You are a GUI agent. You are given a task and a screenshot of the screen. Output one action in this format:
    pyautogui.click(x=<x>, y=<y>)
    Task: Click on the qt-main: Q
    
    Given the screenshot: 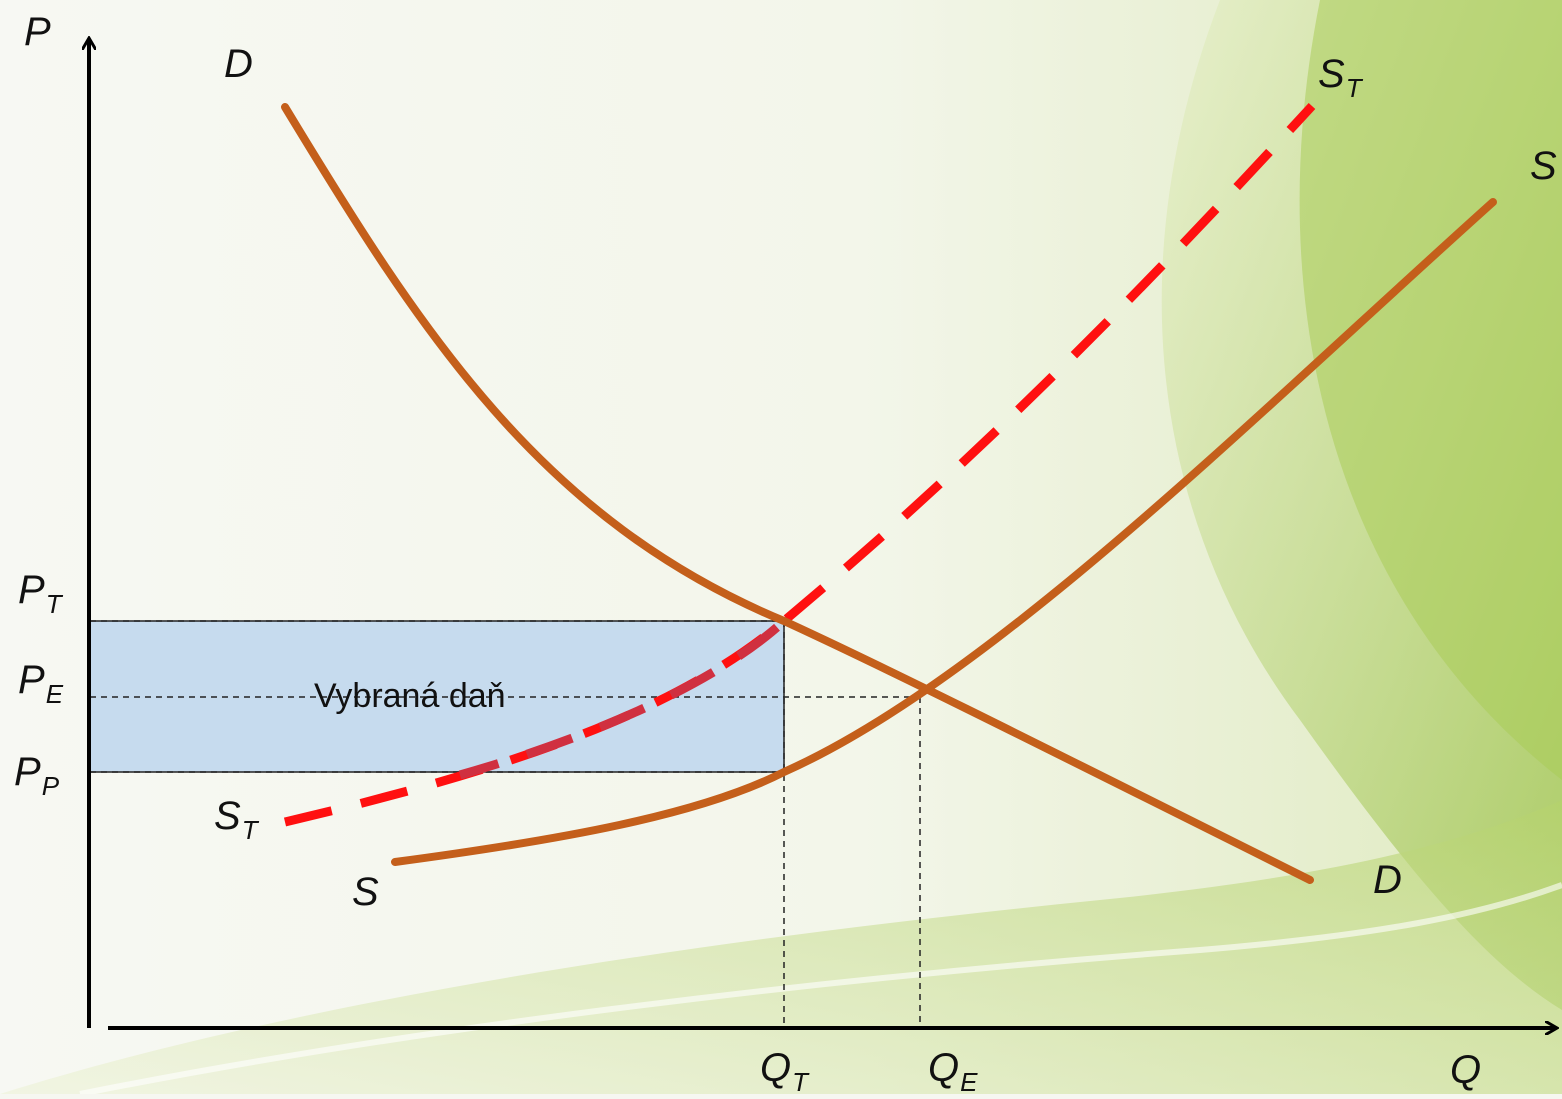 What is the action you would take?
    pyautogui.click(x=776, y=1068)
    